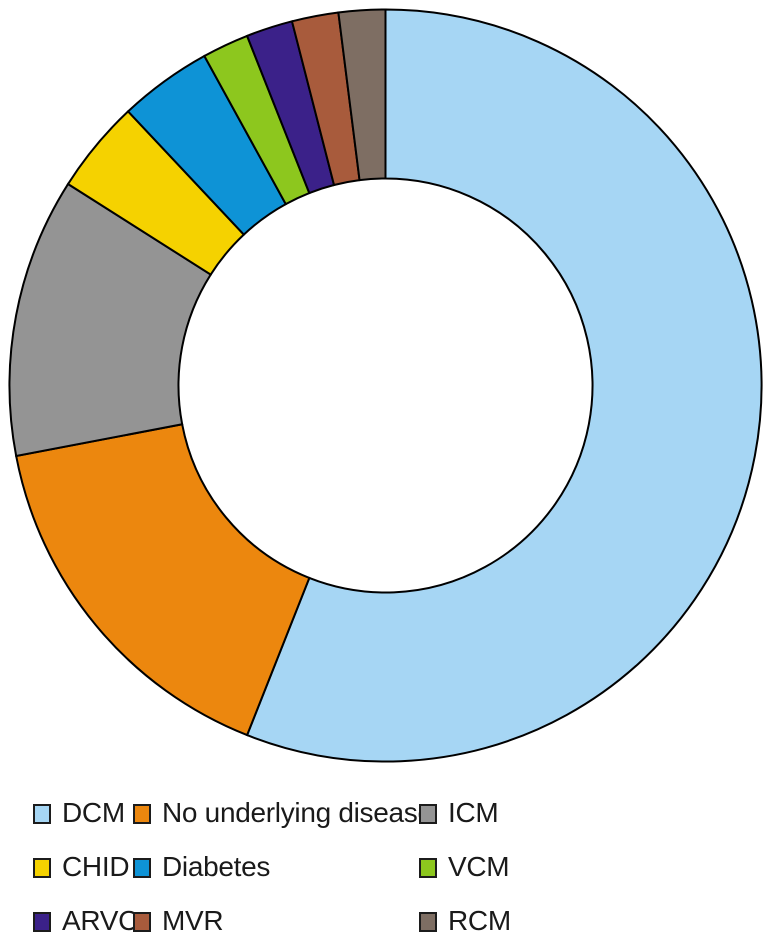 The width and height of the screenshot is (771, 941). I want to click on legend-swatch-vcm, so click(428, 868).